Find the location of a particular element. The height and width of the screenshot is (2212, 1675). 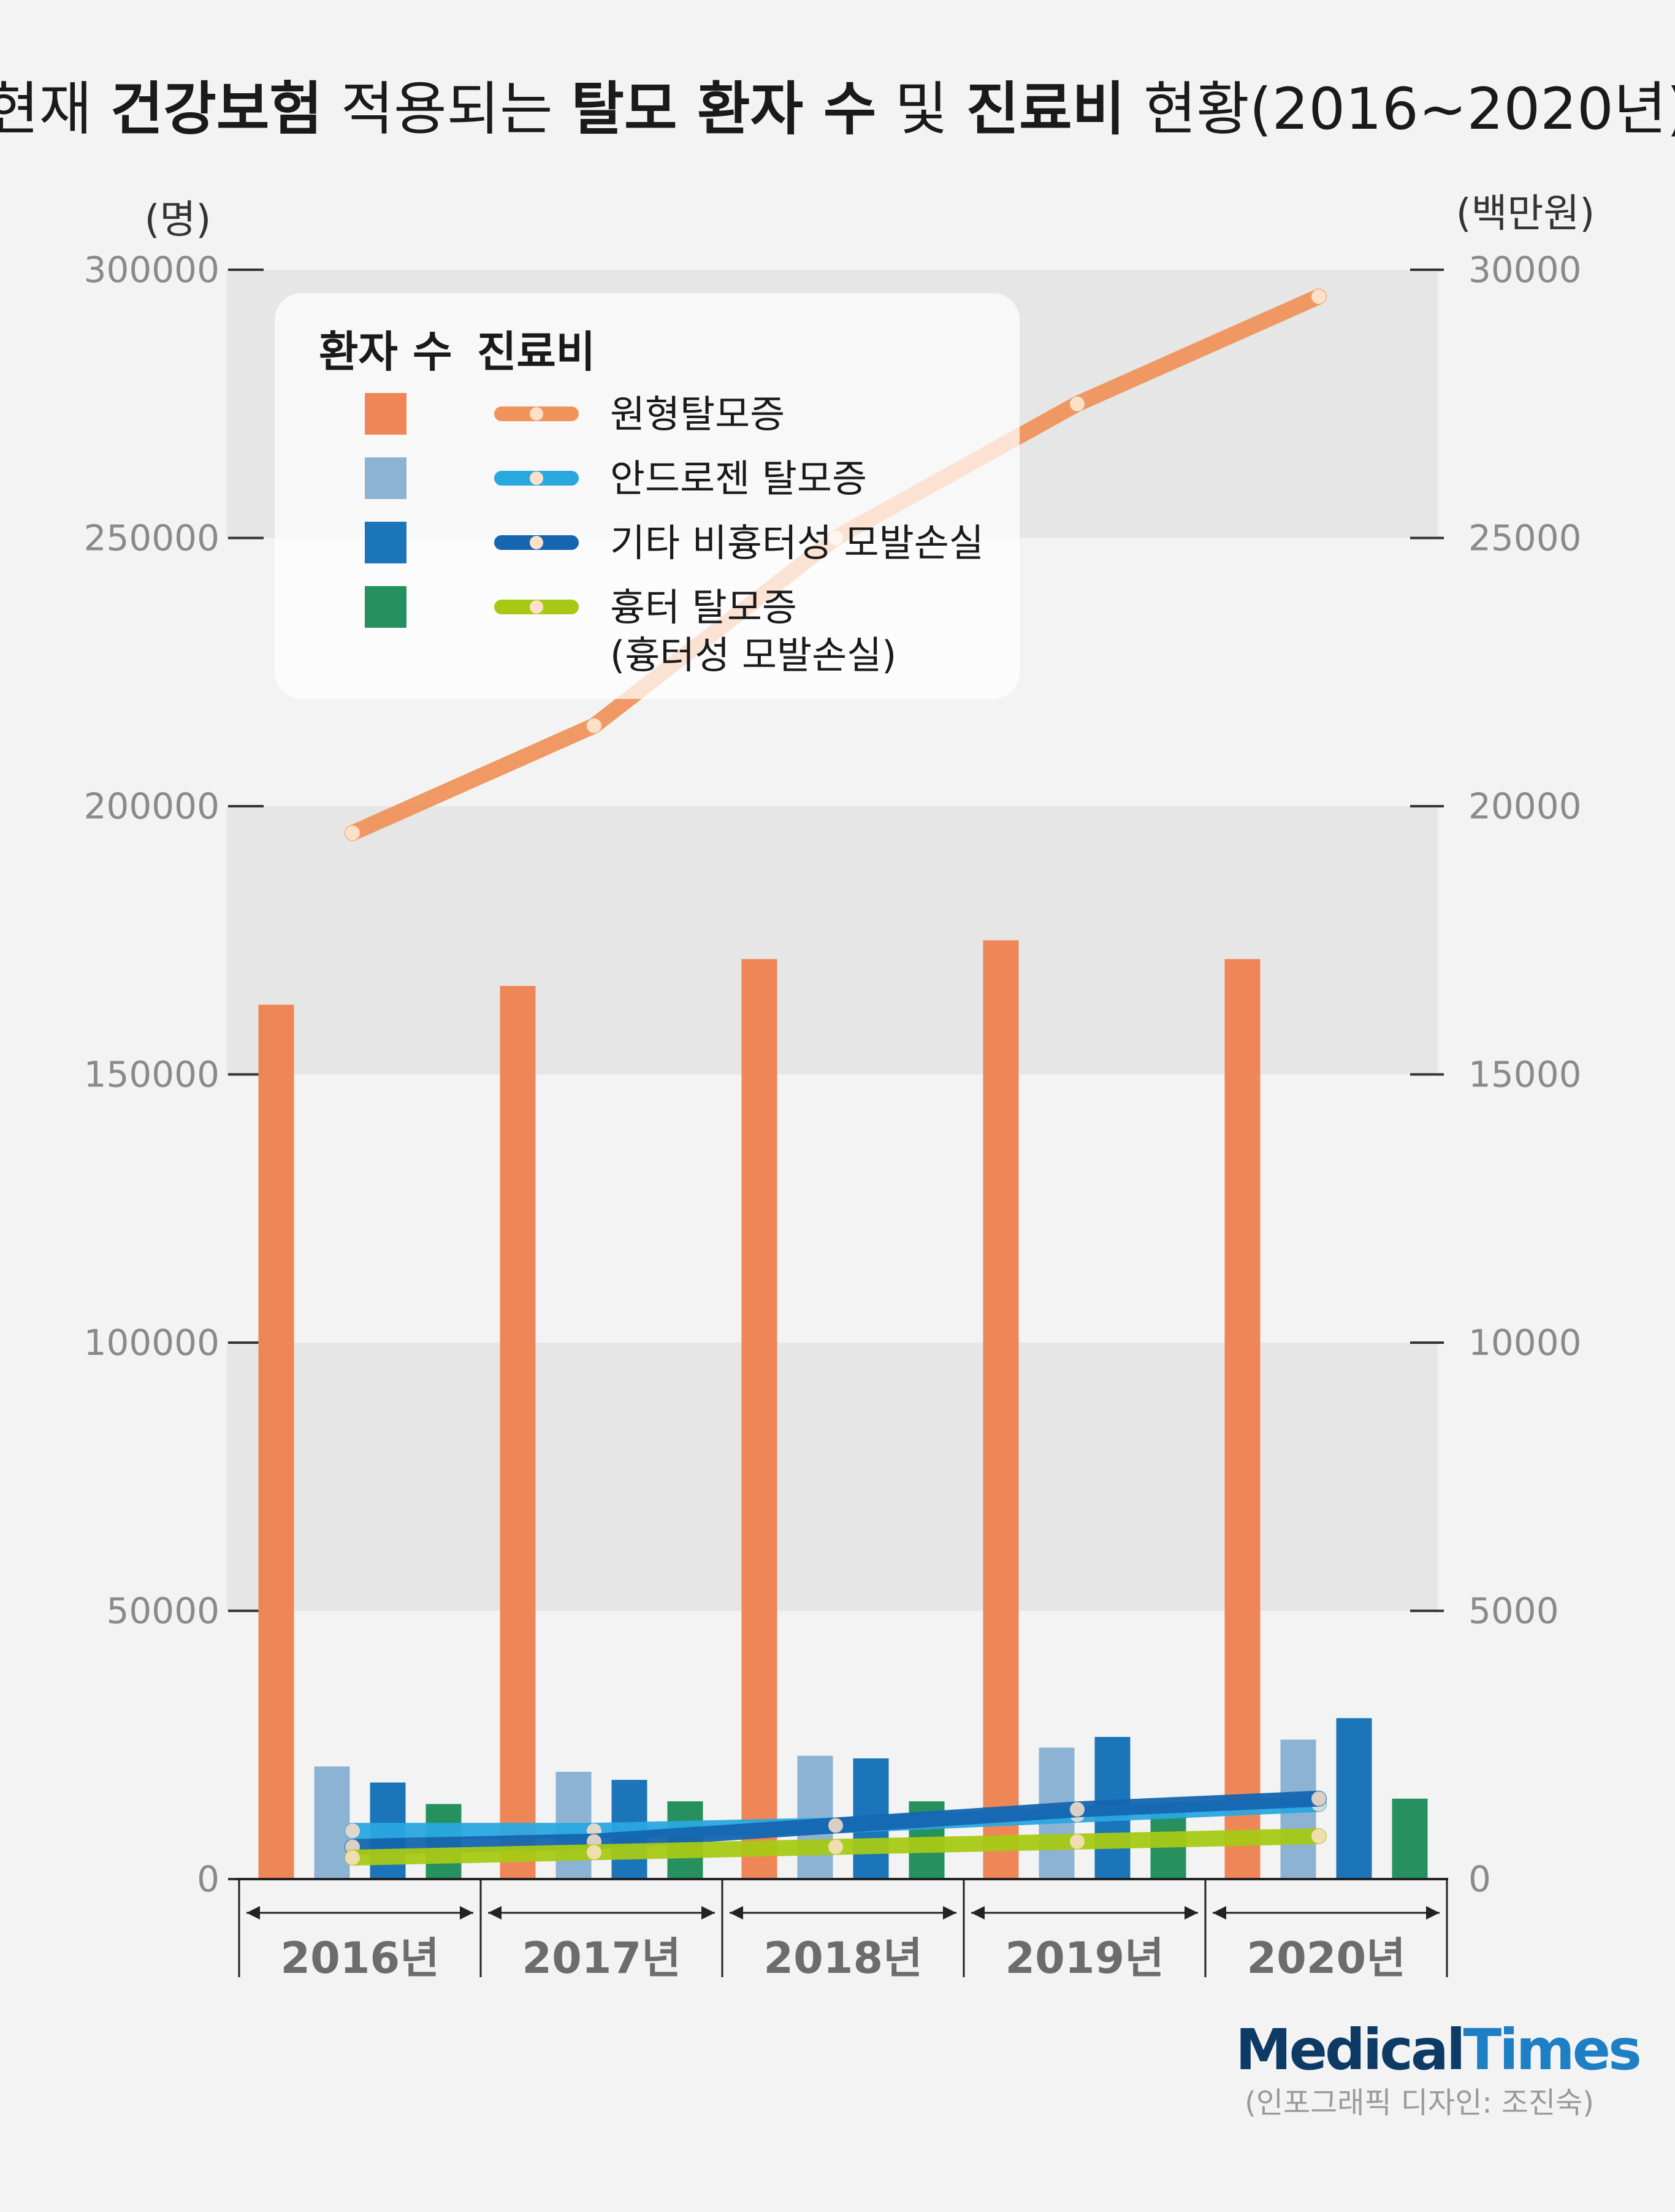

x-axis is located at coordinates (842, 1927).